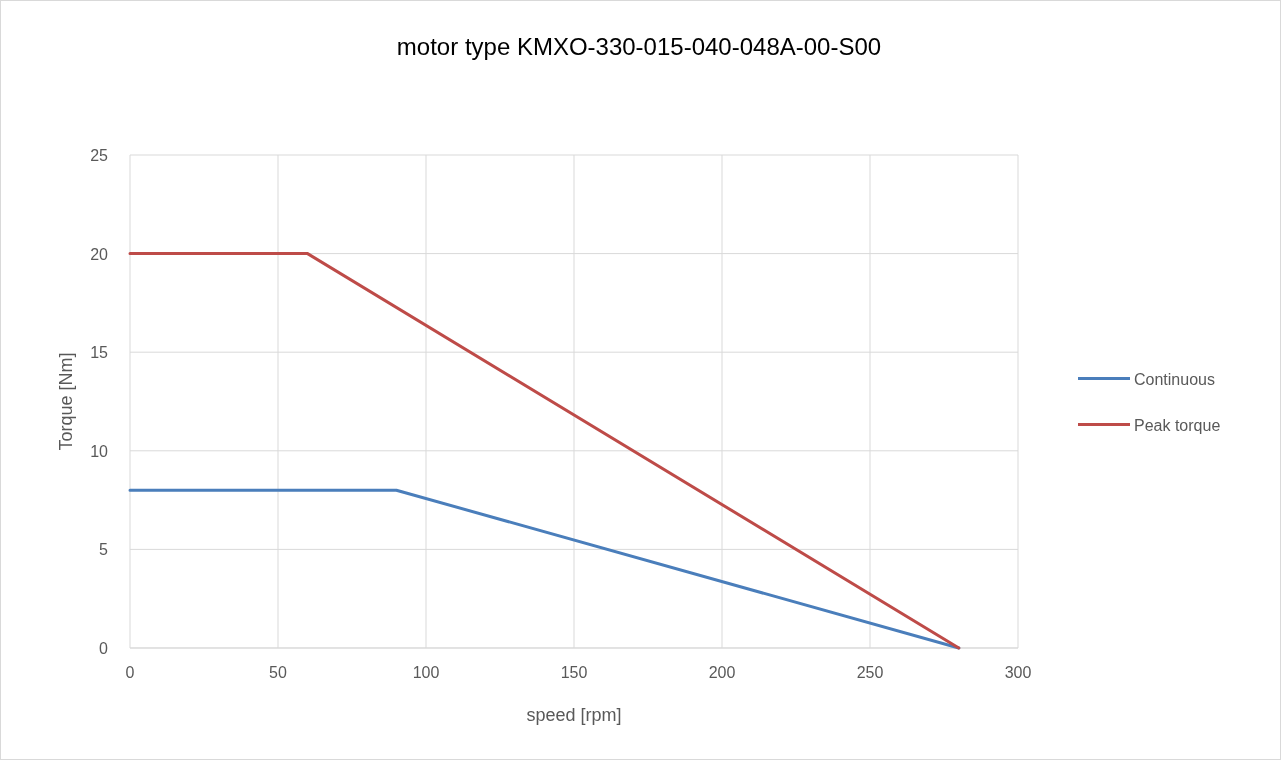 The height and width of the screenshot is (760, 1281). Describe the element at coordinates (574, 672) in the screenshot. I see `x-tick-label: 150` at that location.